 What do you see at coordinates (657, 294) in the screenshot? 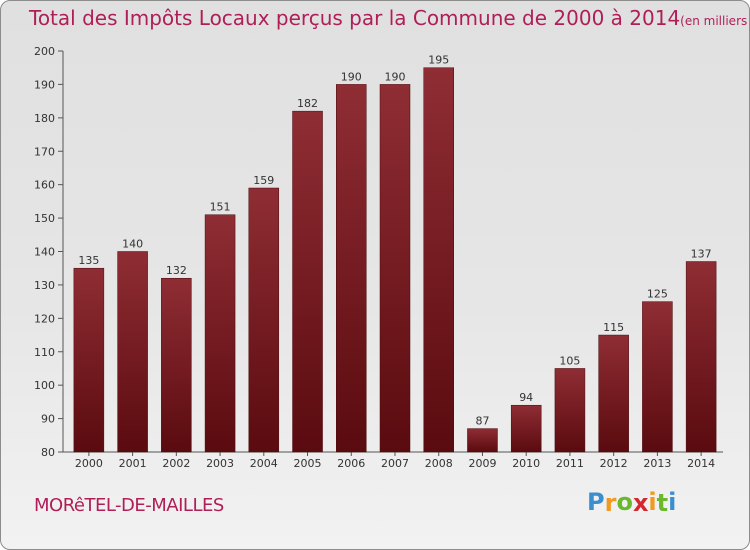
I see `data-label: 125` at bounding box center [657, 294].